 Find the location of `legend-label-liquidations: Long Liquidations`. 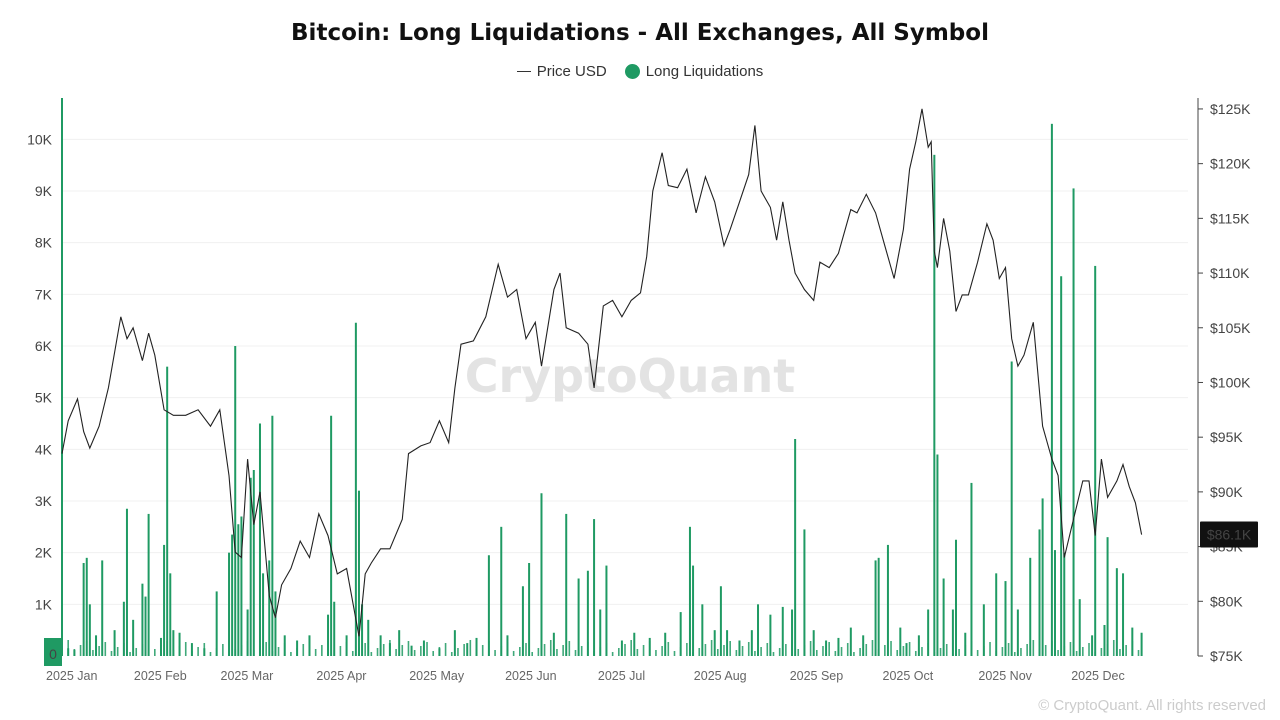

legend-label-liquidations: Long Liquidations is located at coordinates (704, 71).